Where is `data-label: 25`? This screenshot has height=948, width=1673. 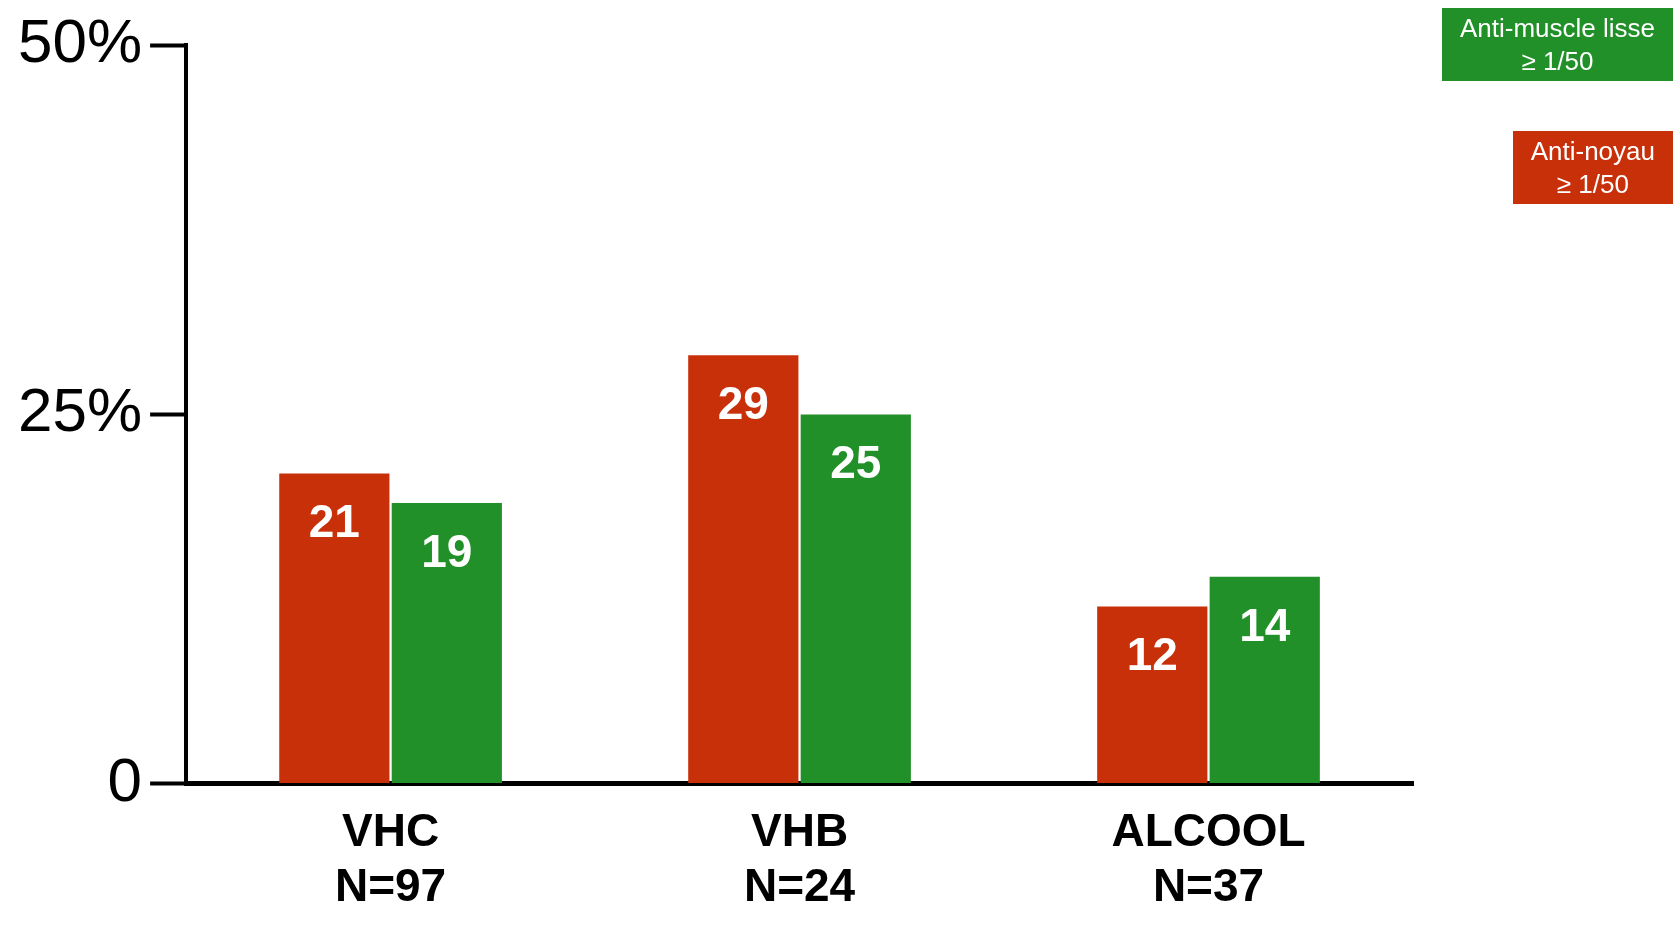 data-label: 25 is located at coordinates (856, 462).